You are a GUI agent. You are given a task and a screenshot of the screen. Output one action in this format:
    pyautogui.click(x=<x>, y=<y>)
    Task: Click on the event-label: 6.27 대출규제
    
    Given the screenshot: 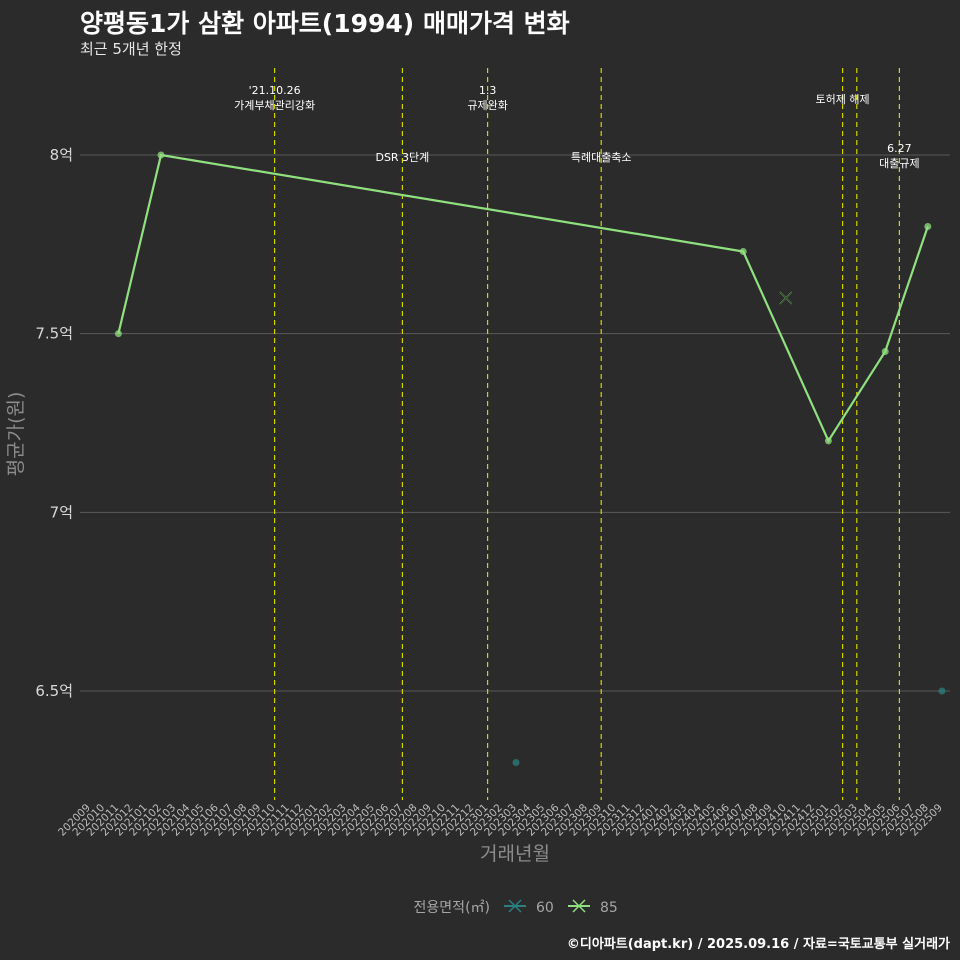 What is the action you would take?
    pyautogui.click(x=899, y=156)
    